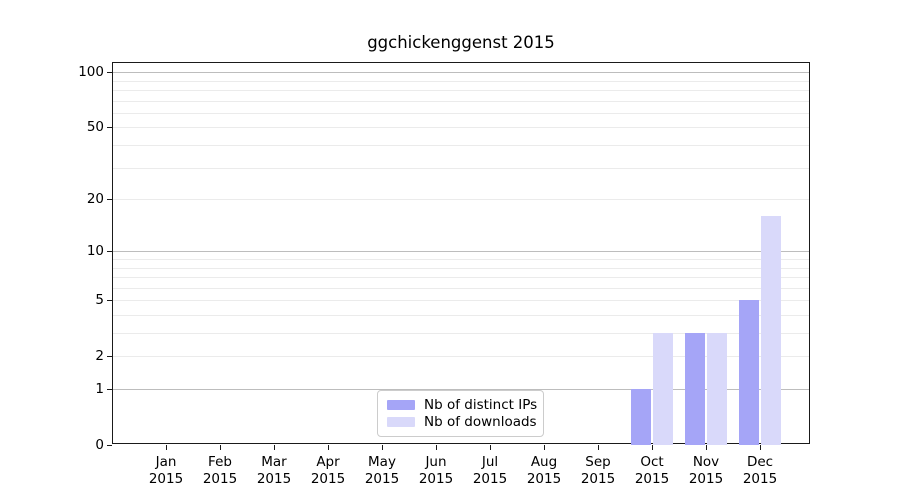 The image size is (900, 500). I want to click on x-tick-apr, so click(328, 447).